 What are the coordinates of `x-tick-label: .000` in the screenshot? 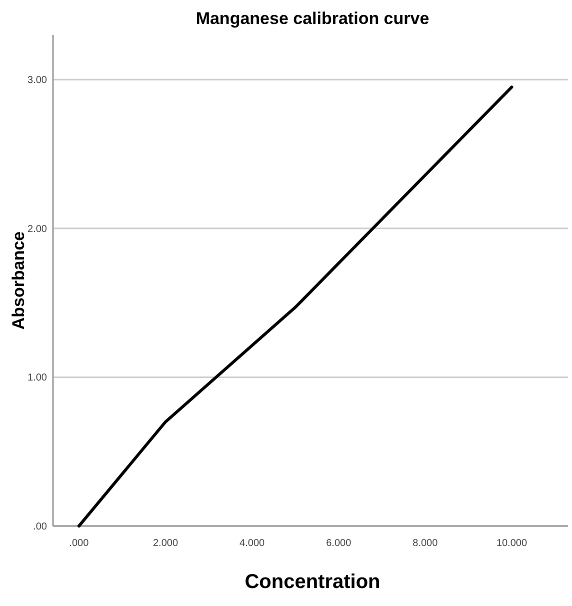 It's located at (79, 543).